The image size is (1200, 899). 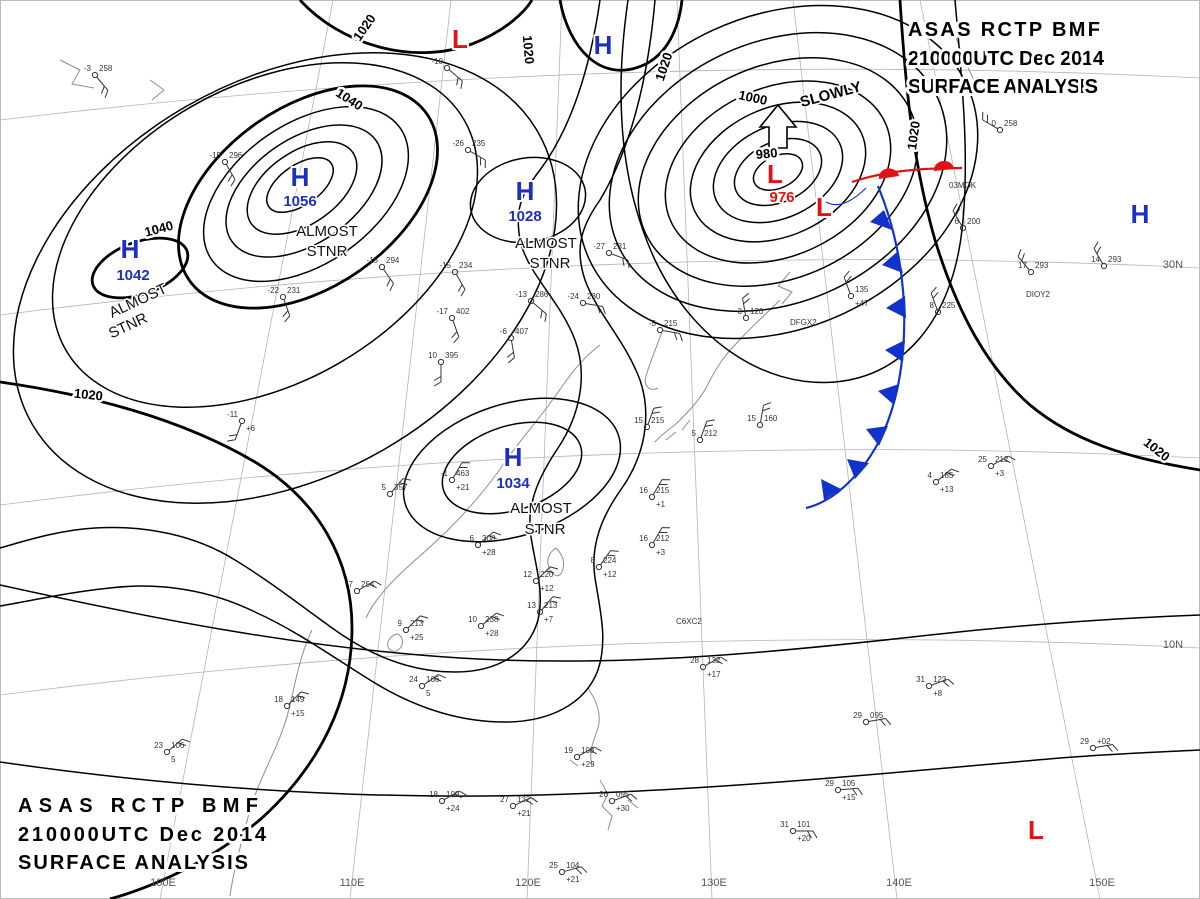 What do you see at coordinates (949, 305) in the screenshot?
I see `station-pressure: 225` at bounding box center [949, 305].